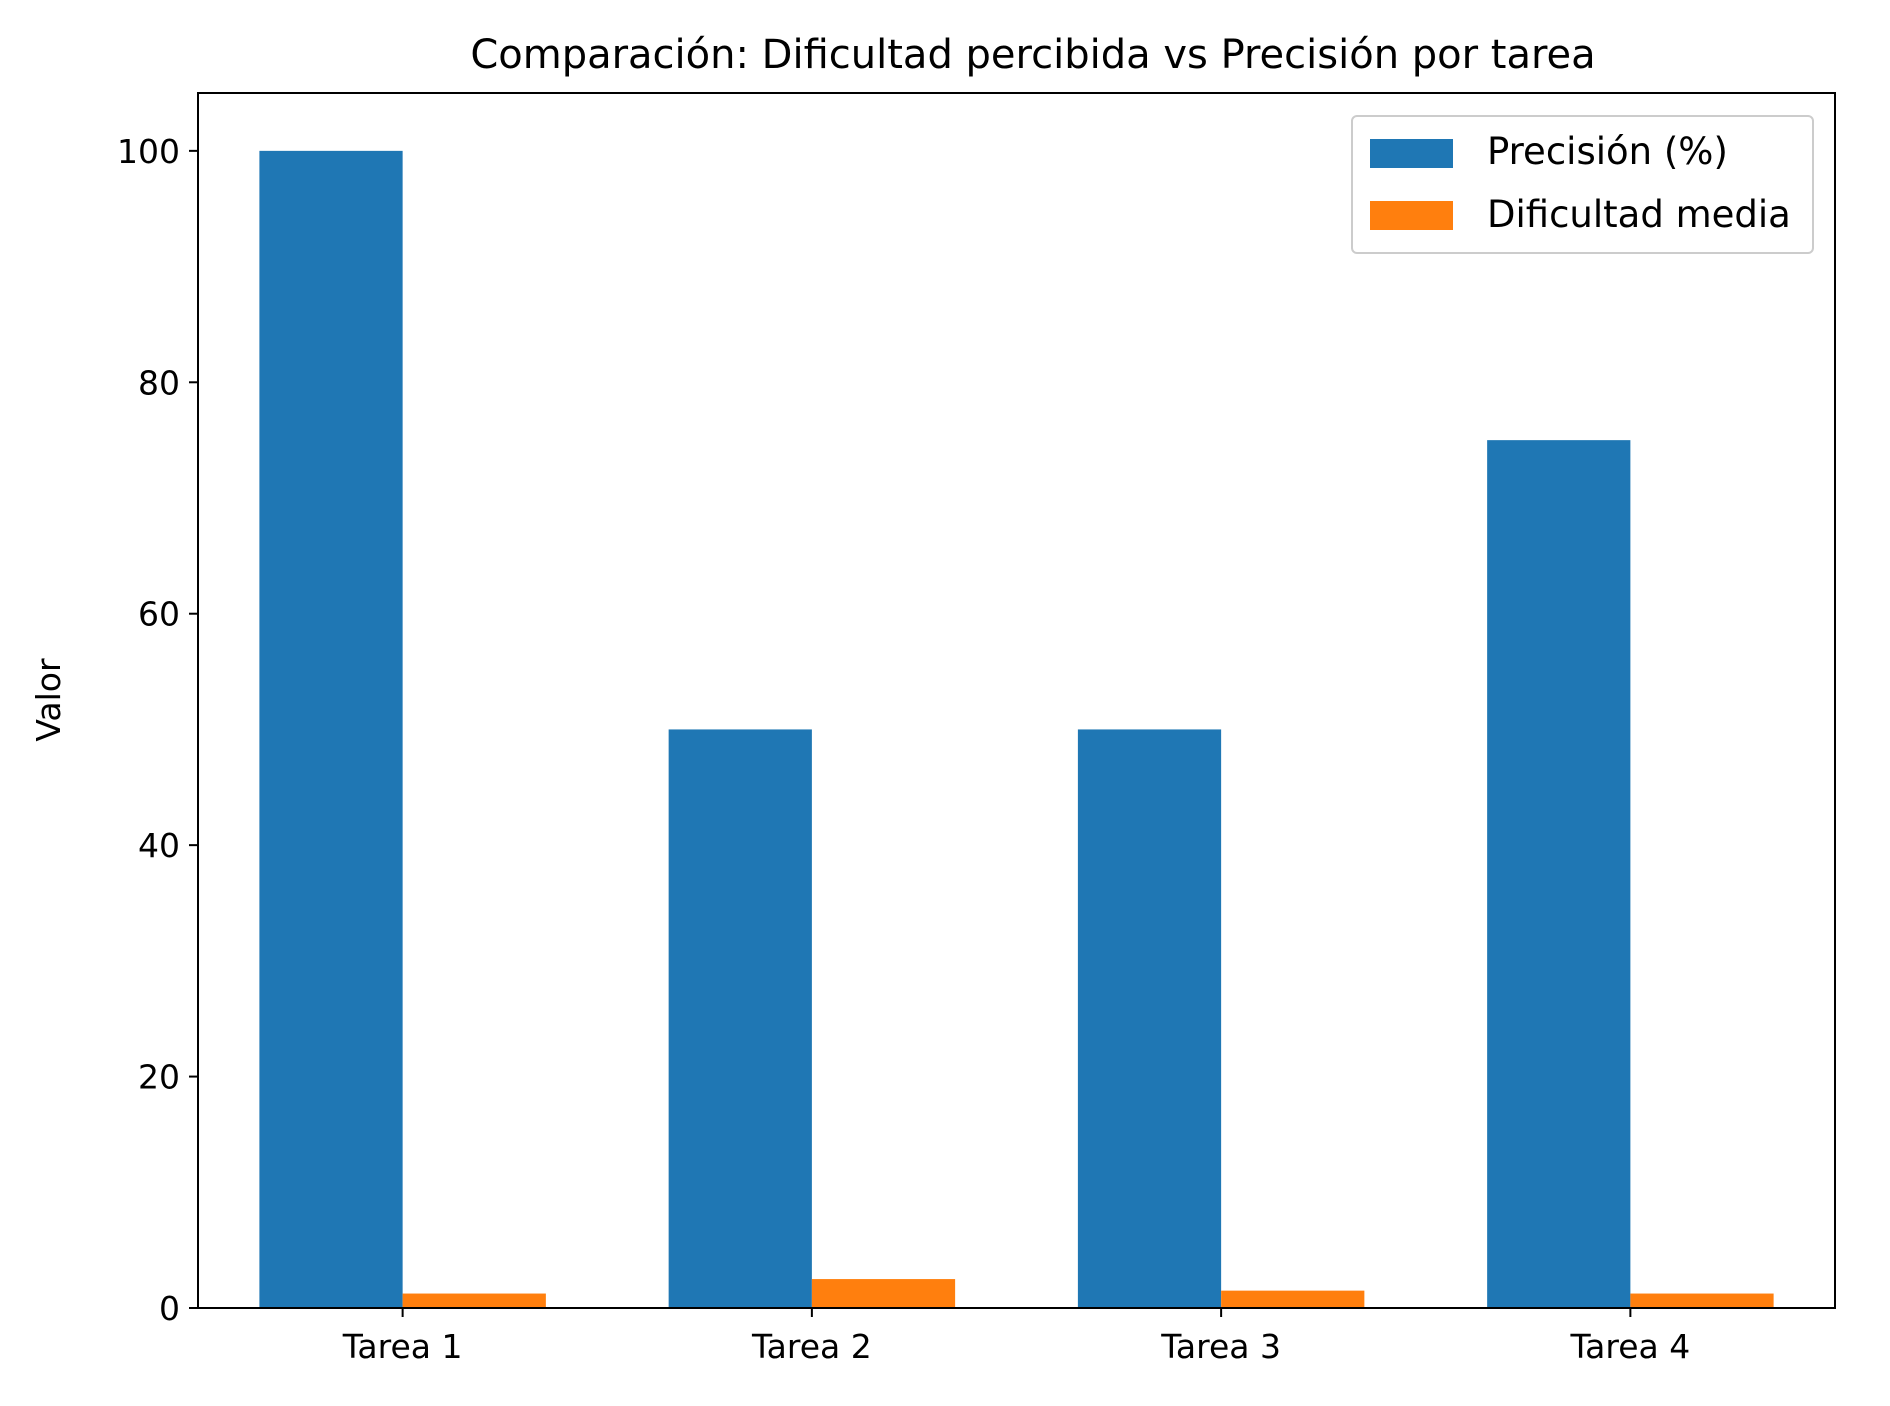  Describe the element at coordinates (159, 614) in the screenshot. I see `y-tick-label-60: 60` at that location.